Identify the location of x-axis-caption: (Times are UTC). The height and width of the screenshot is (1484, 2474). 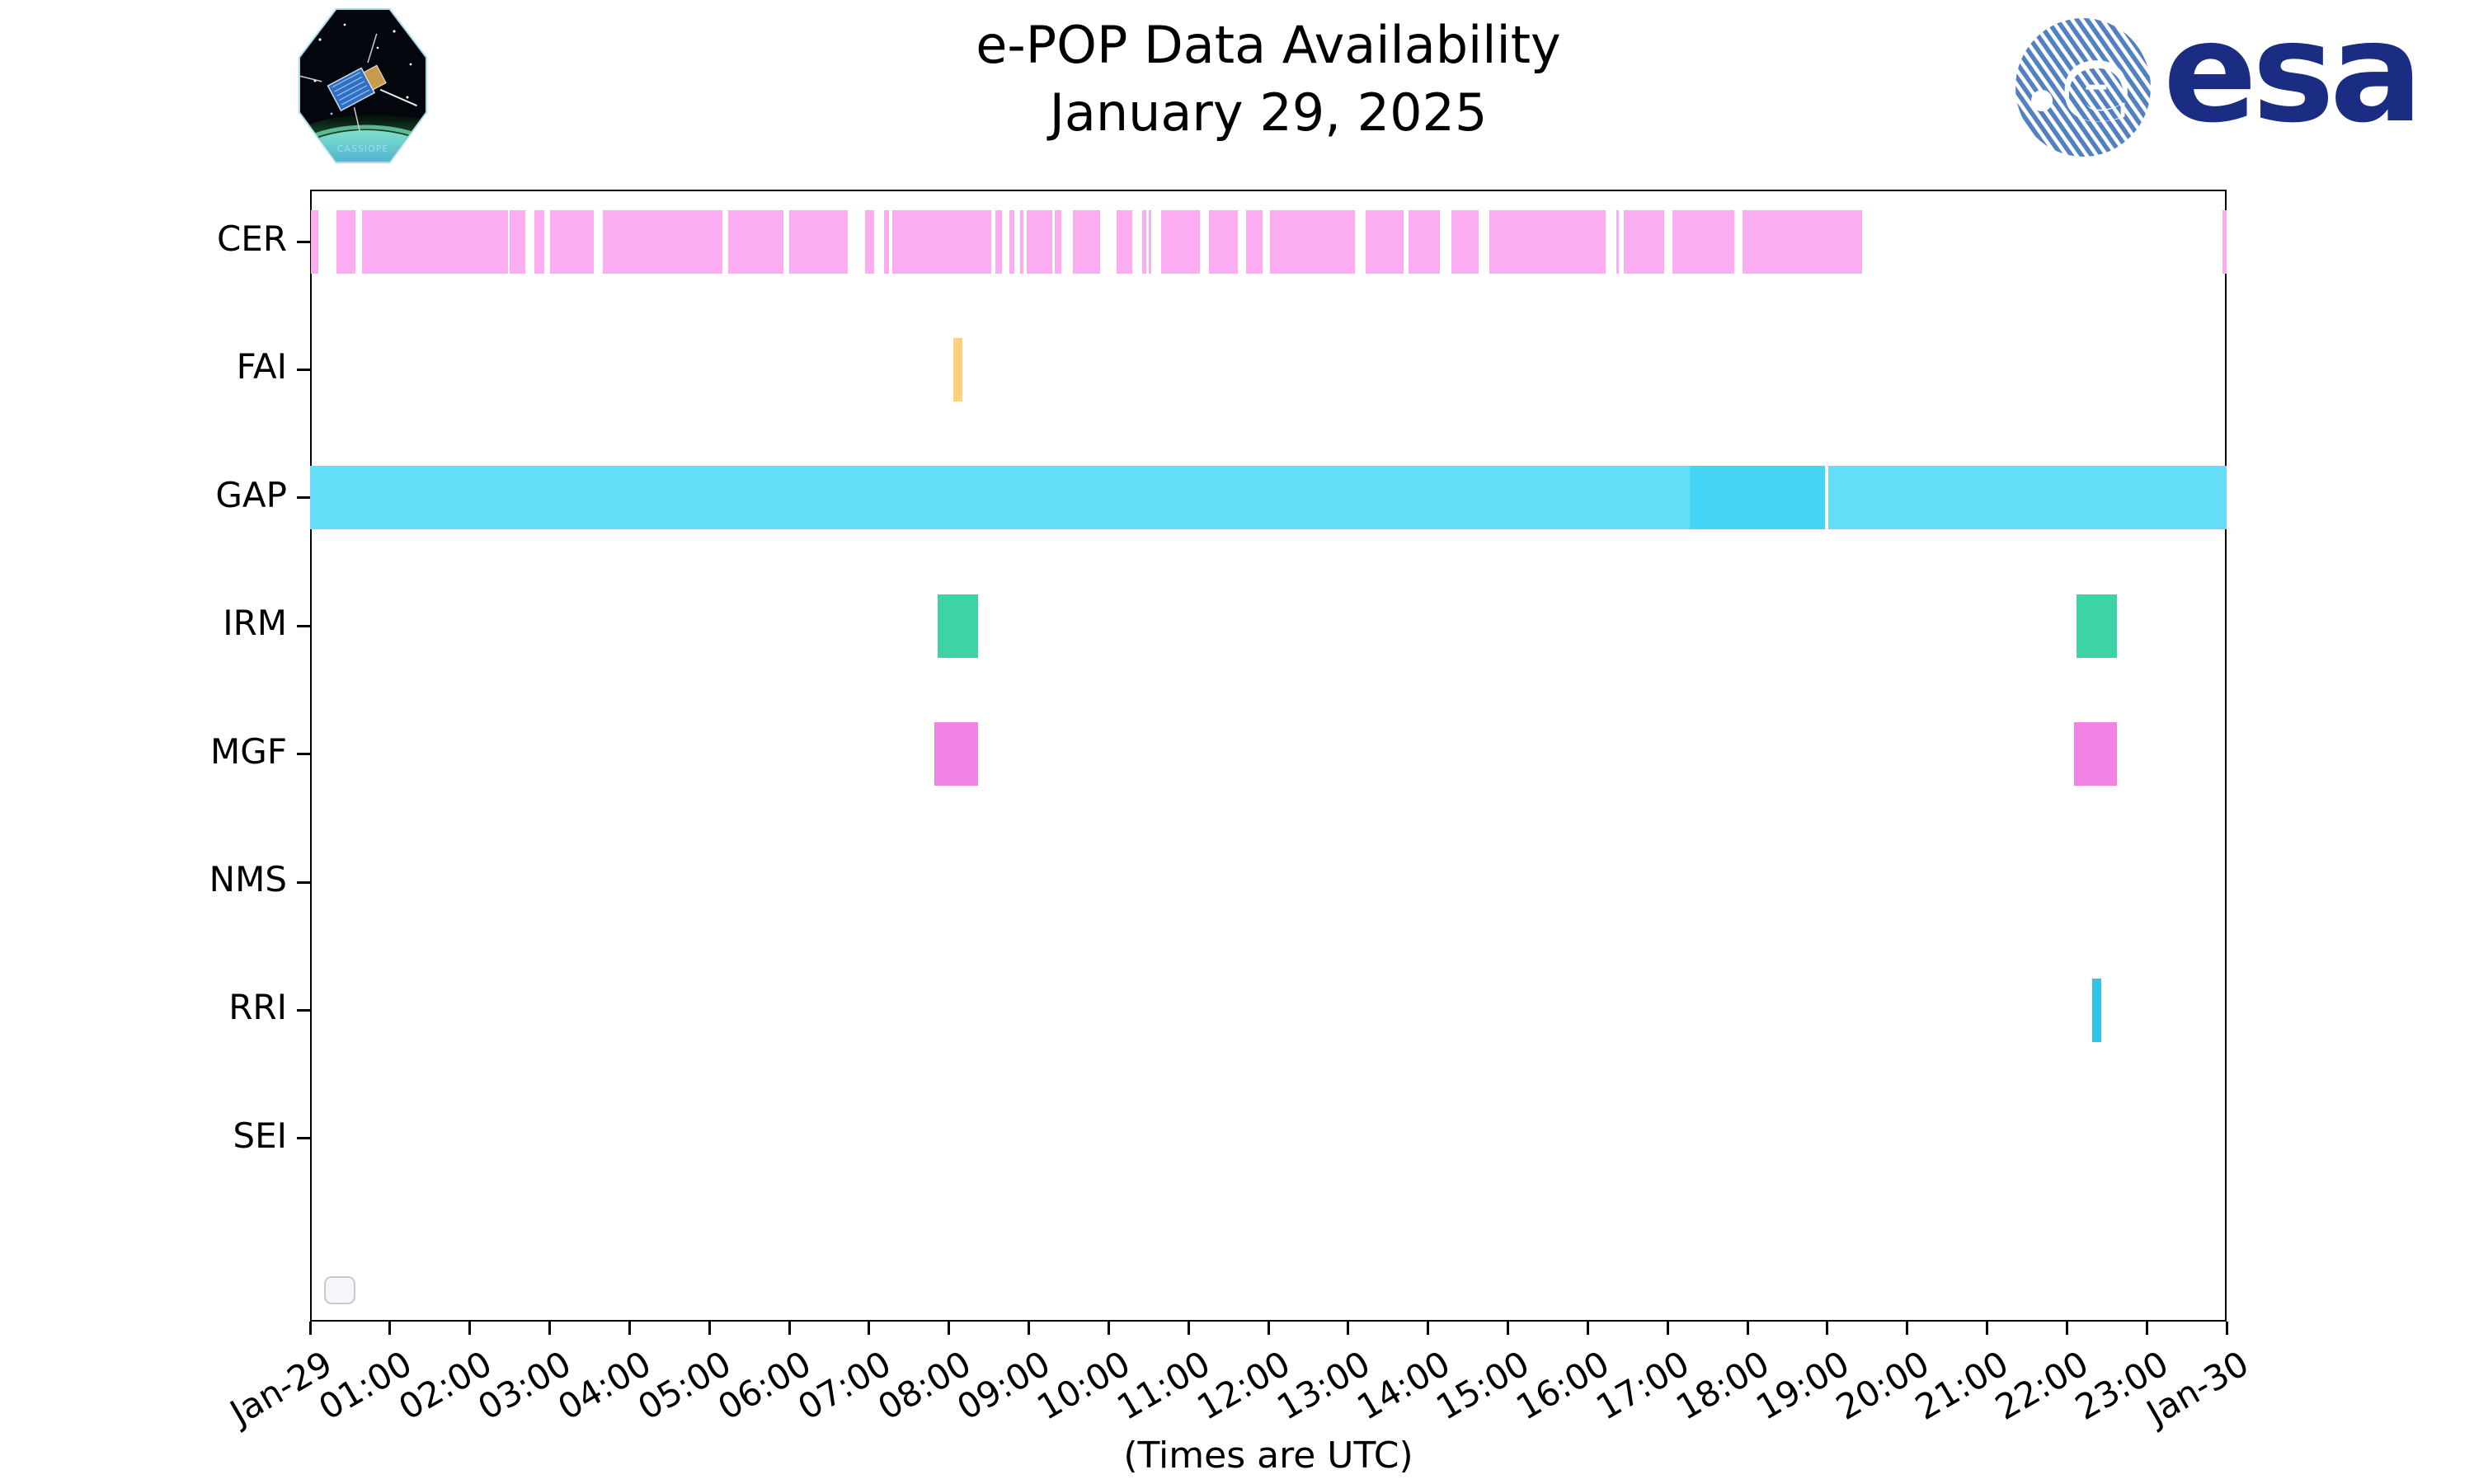
(1268, 1456).